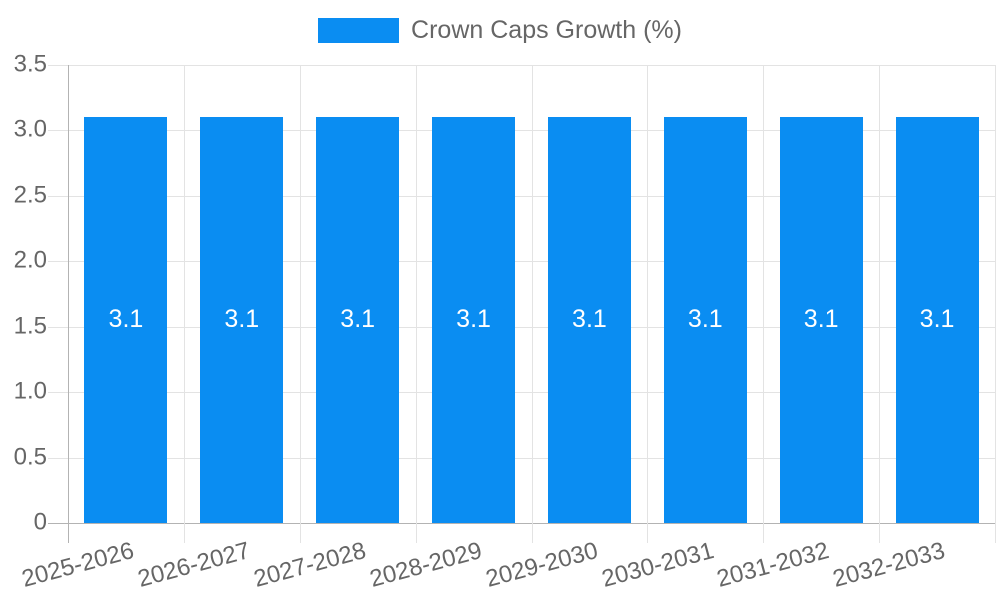 The height and width of the screenshot is (600, 1000). I want to click on x-tick-label: 2029-2030, so click(541, 565).